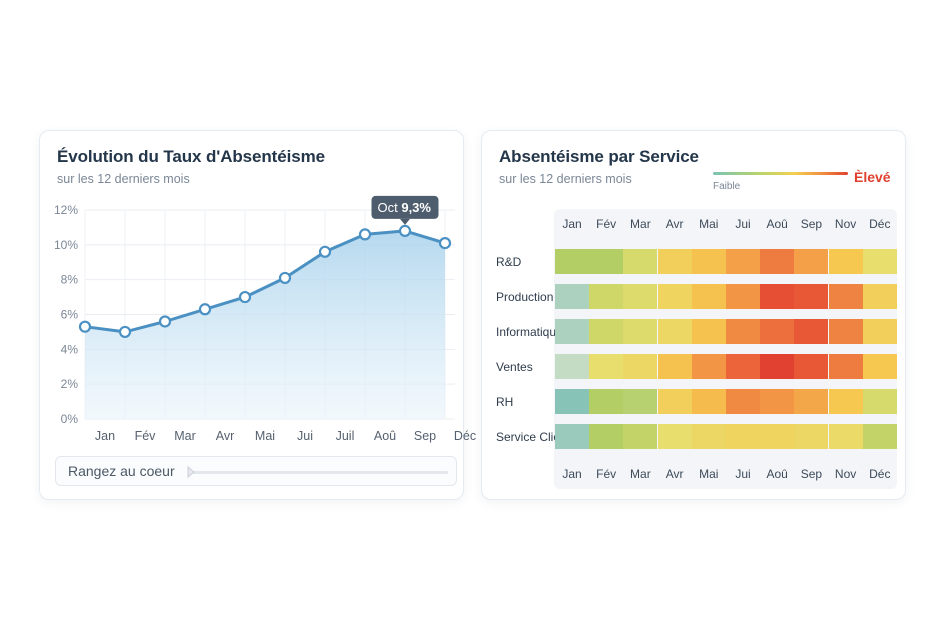  I want to click on range-selector: Rangez au coeur, so click(256, 471).